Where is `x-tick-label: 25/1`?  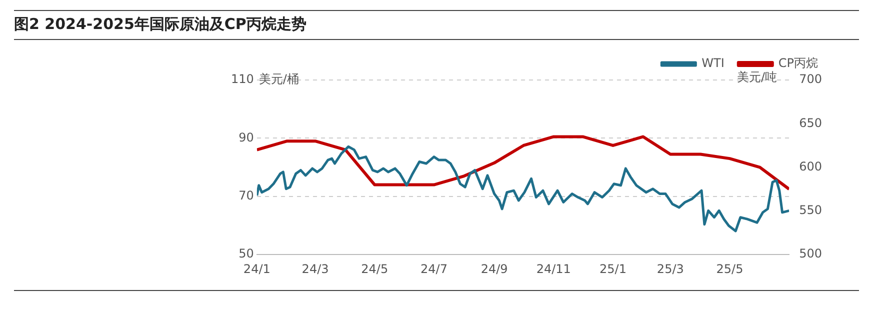 x-tick-label: 25/1 is located at coordinates (613, 269).